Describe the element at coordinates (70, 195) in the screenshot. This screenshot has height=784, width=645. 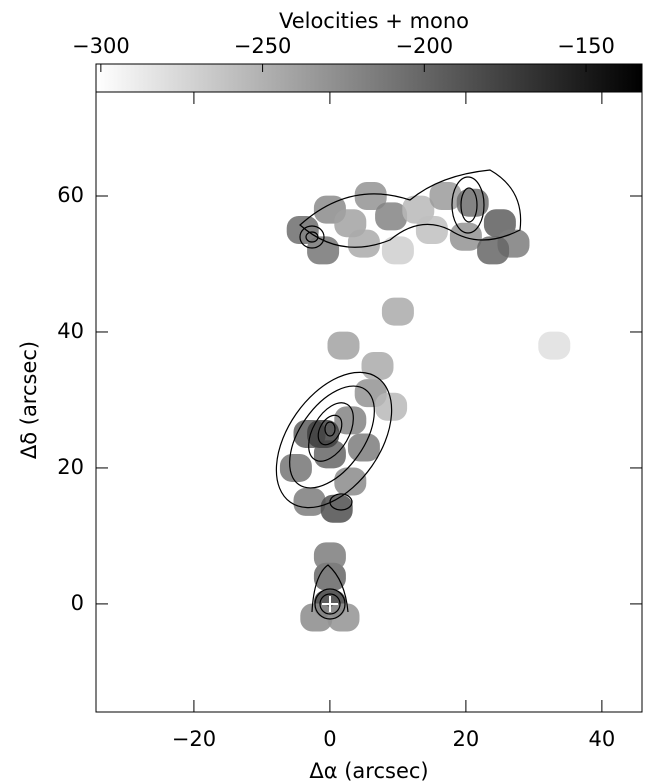
I see `y-tick-label: 60` at that location.